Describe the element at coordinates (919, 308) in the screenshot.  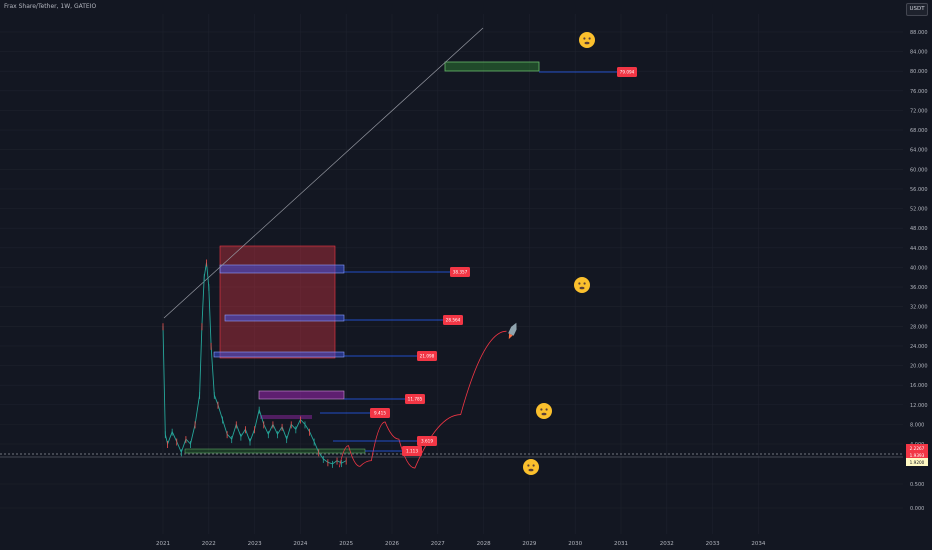
I see `y-tick-label: 32.000` at that location.